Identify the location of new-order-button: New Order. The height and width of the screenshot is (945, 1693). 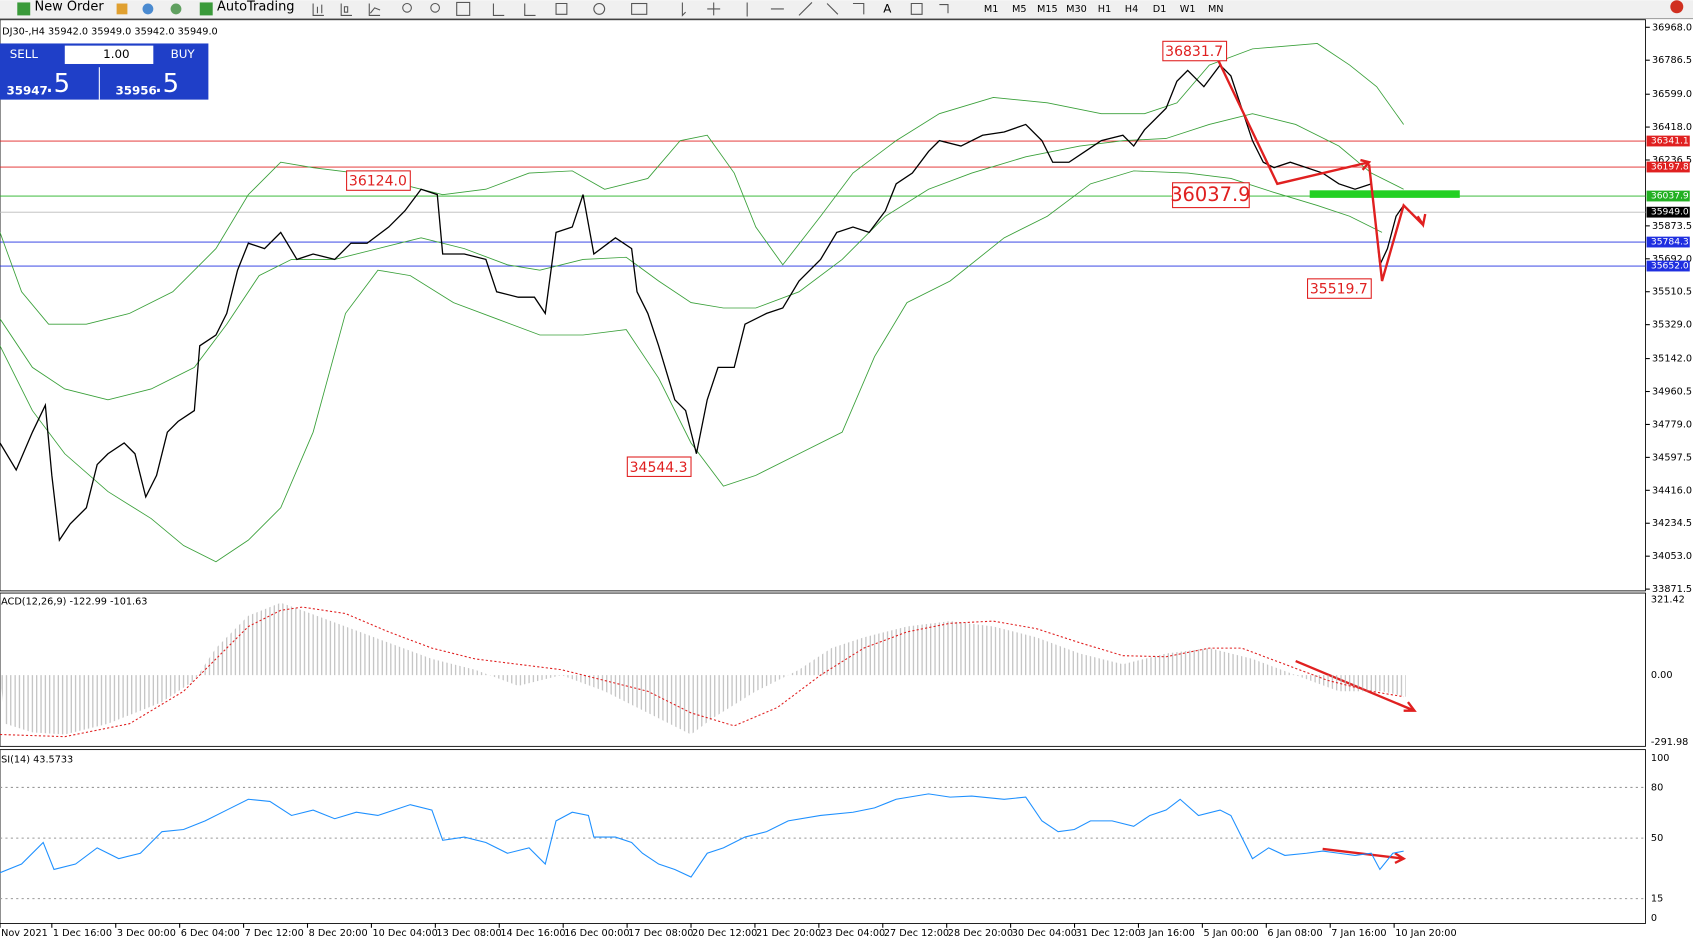
(70, 7).